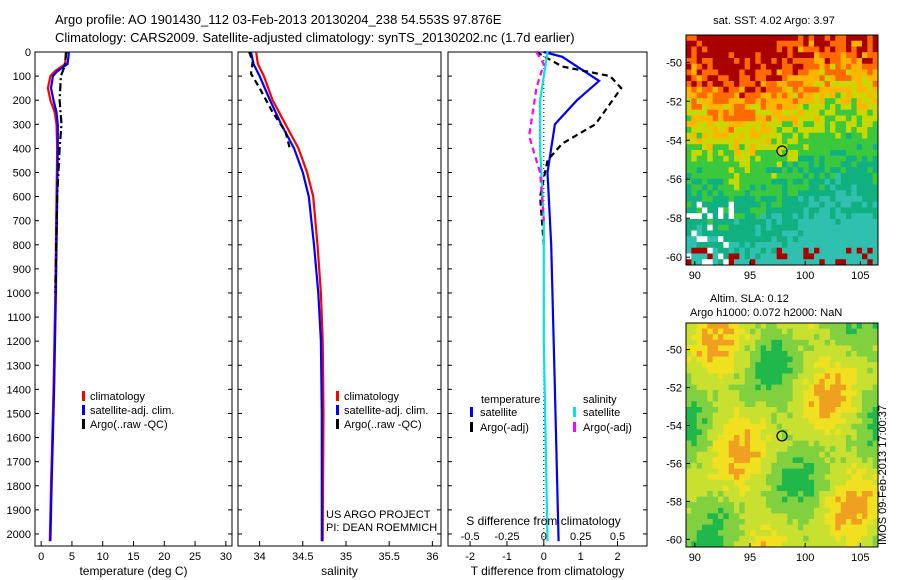 This screenshot has width=900, height=580. Describe the element at coordinates (337, 410) in the screenshot. I see `legend-swatch` at that location.